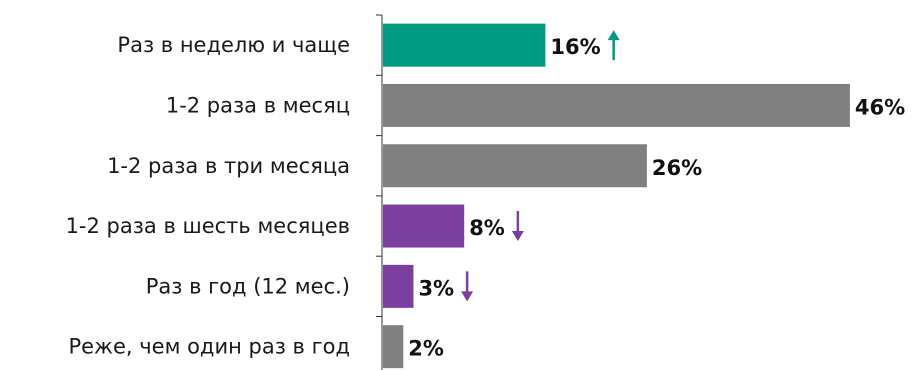  I want to click on value-label: 2%, so click(426, 349).